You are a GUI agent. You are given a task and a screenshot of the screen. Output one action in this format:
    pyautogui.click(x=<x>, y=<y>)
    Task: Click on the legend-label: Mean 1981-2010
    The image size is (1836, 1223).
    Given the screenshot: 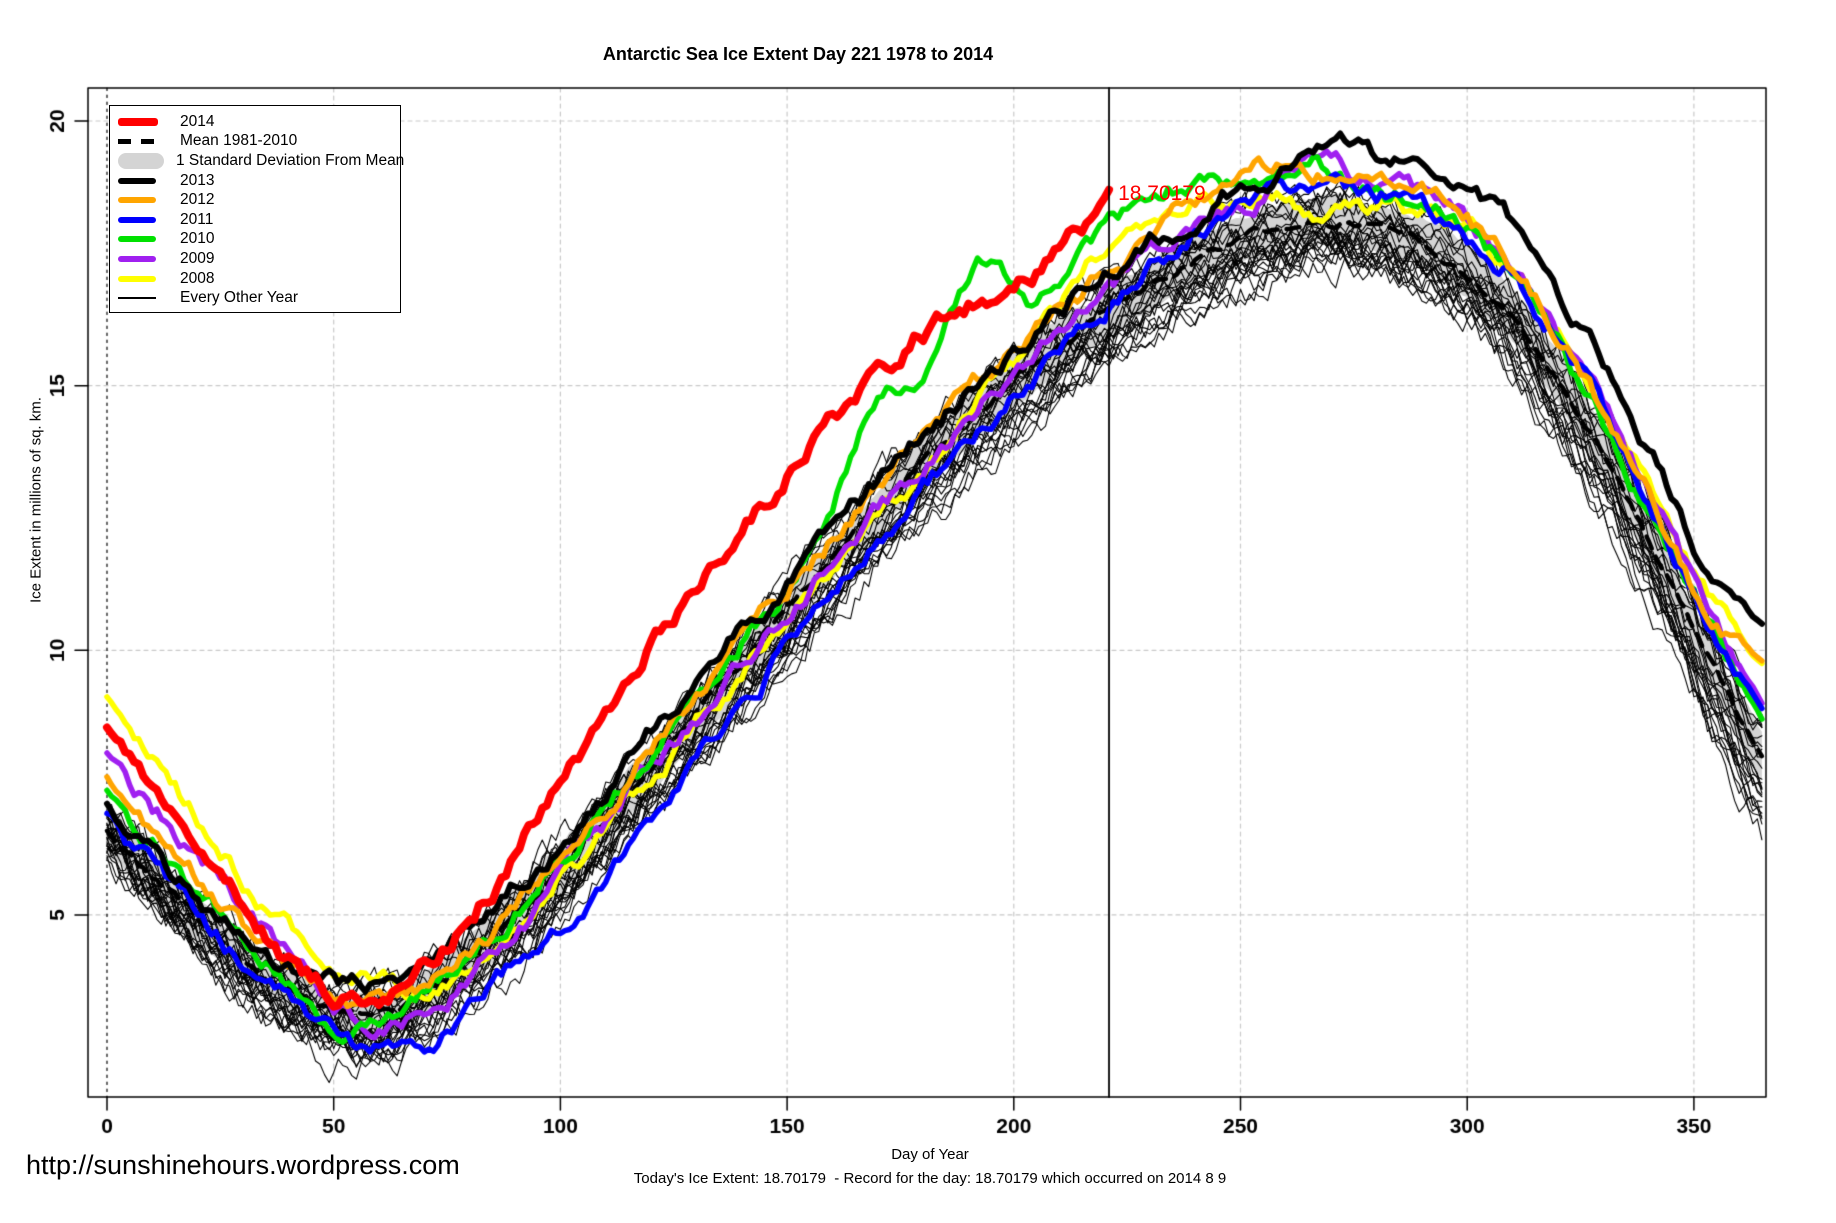 What is the action you would take?
    pyautogui.click(x=239, y=141)
    